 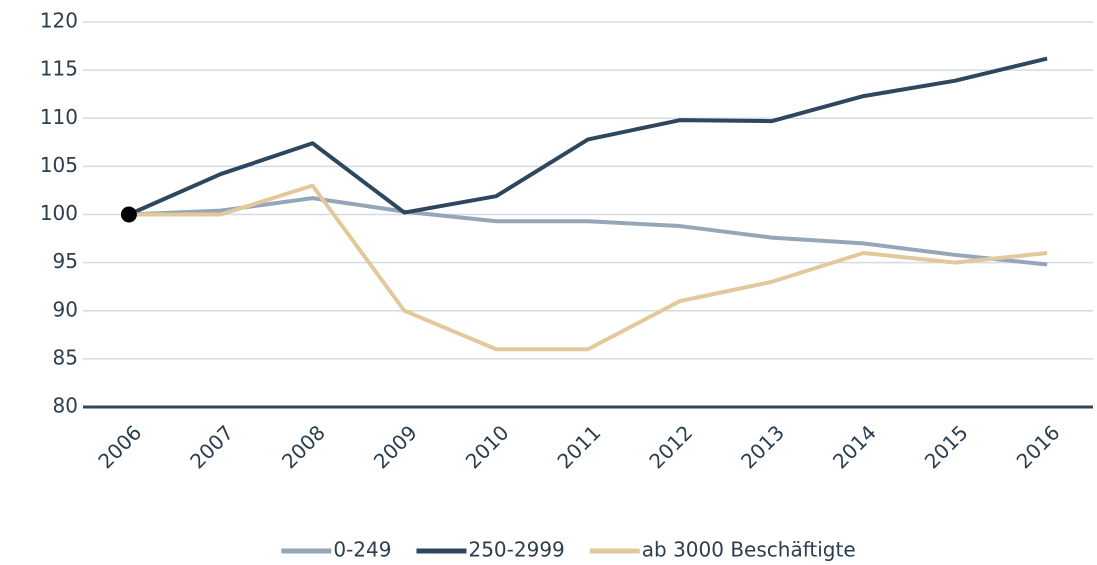 I want to click on legend-label: ab 3000 Beschäftigte, so click(x=749, y=550).